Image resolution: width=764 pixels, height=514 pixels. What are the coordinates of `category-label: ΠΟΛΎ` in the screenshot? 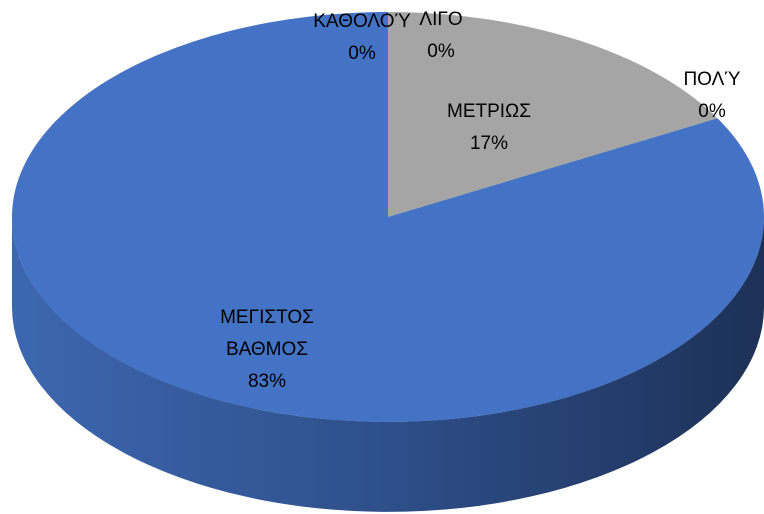 It's located at (712, 79).